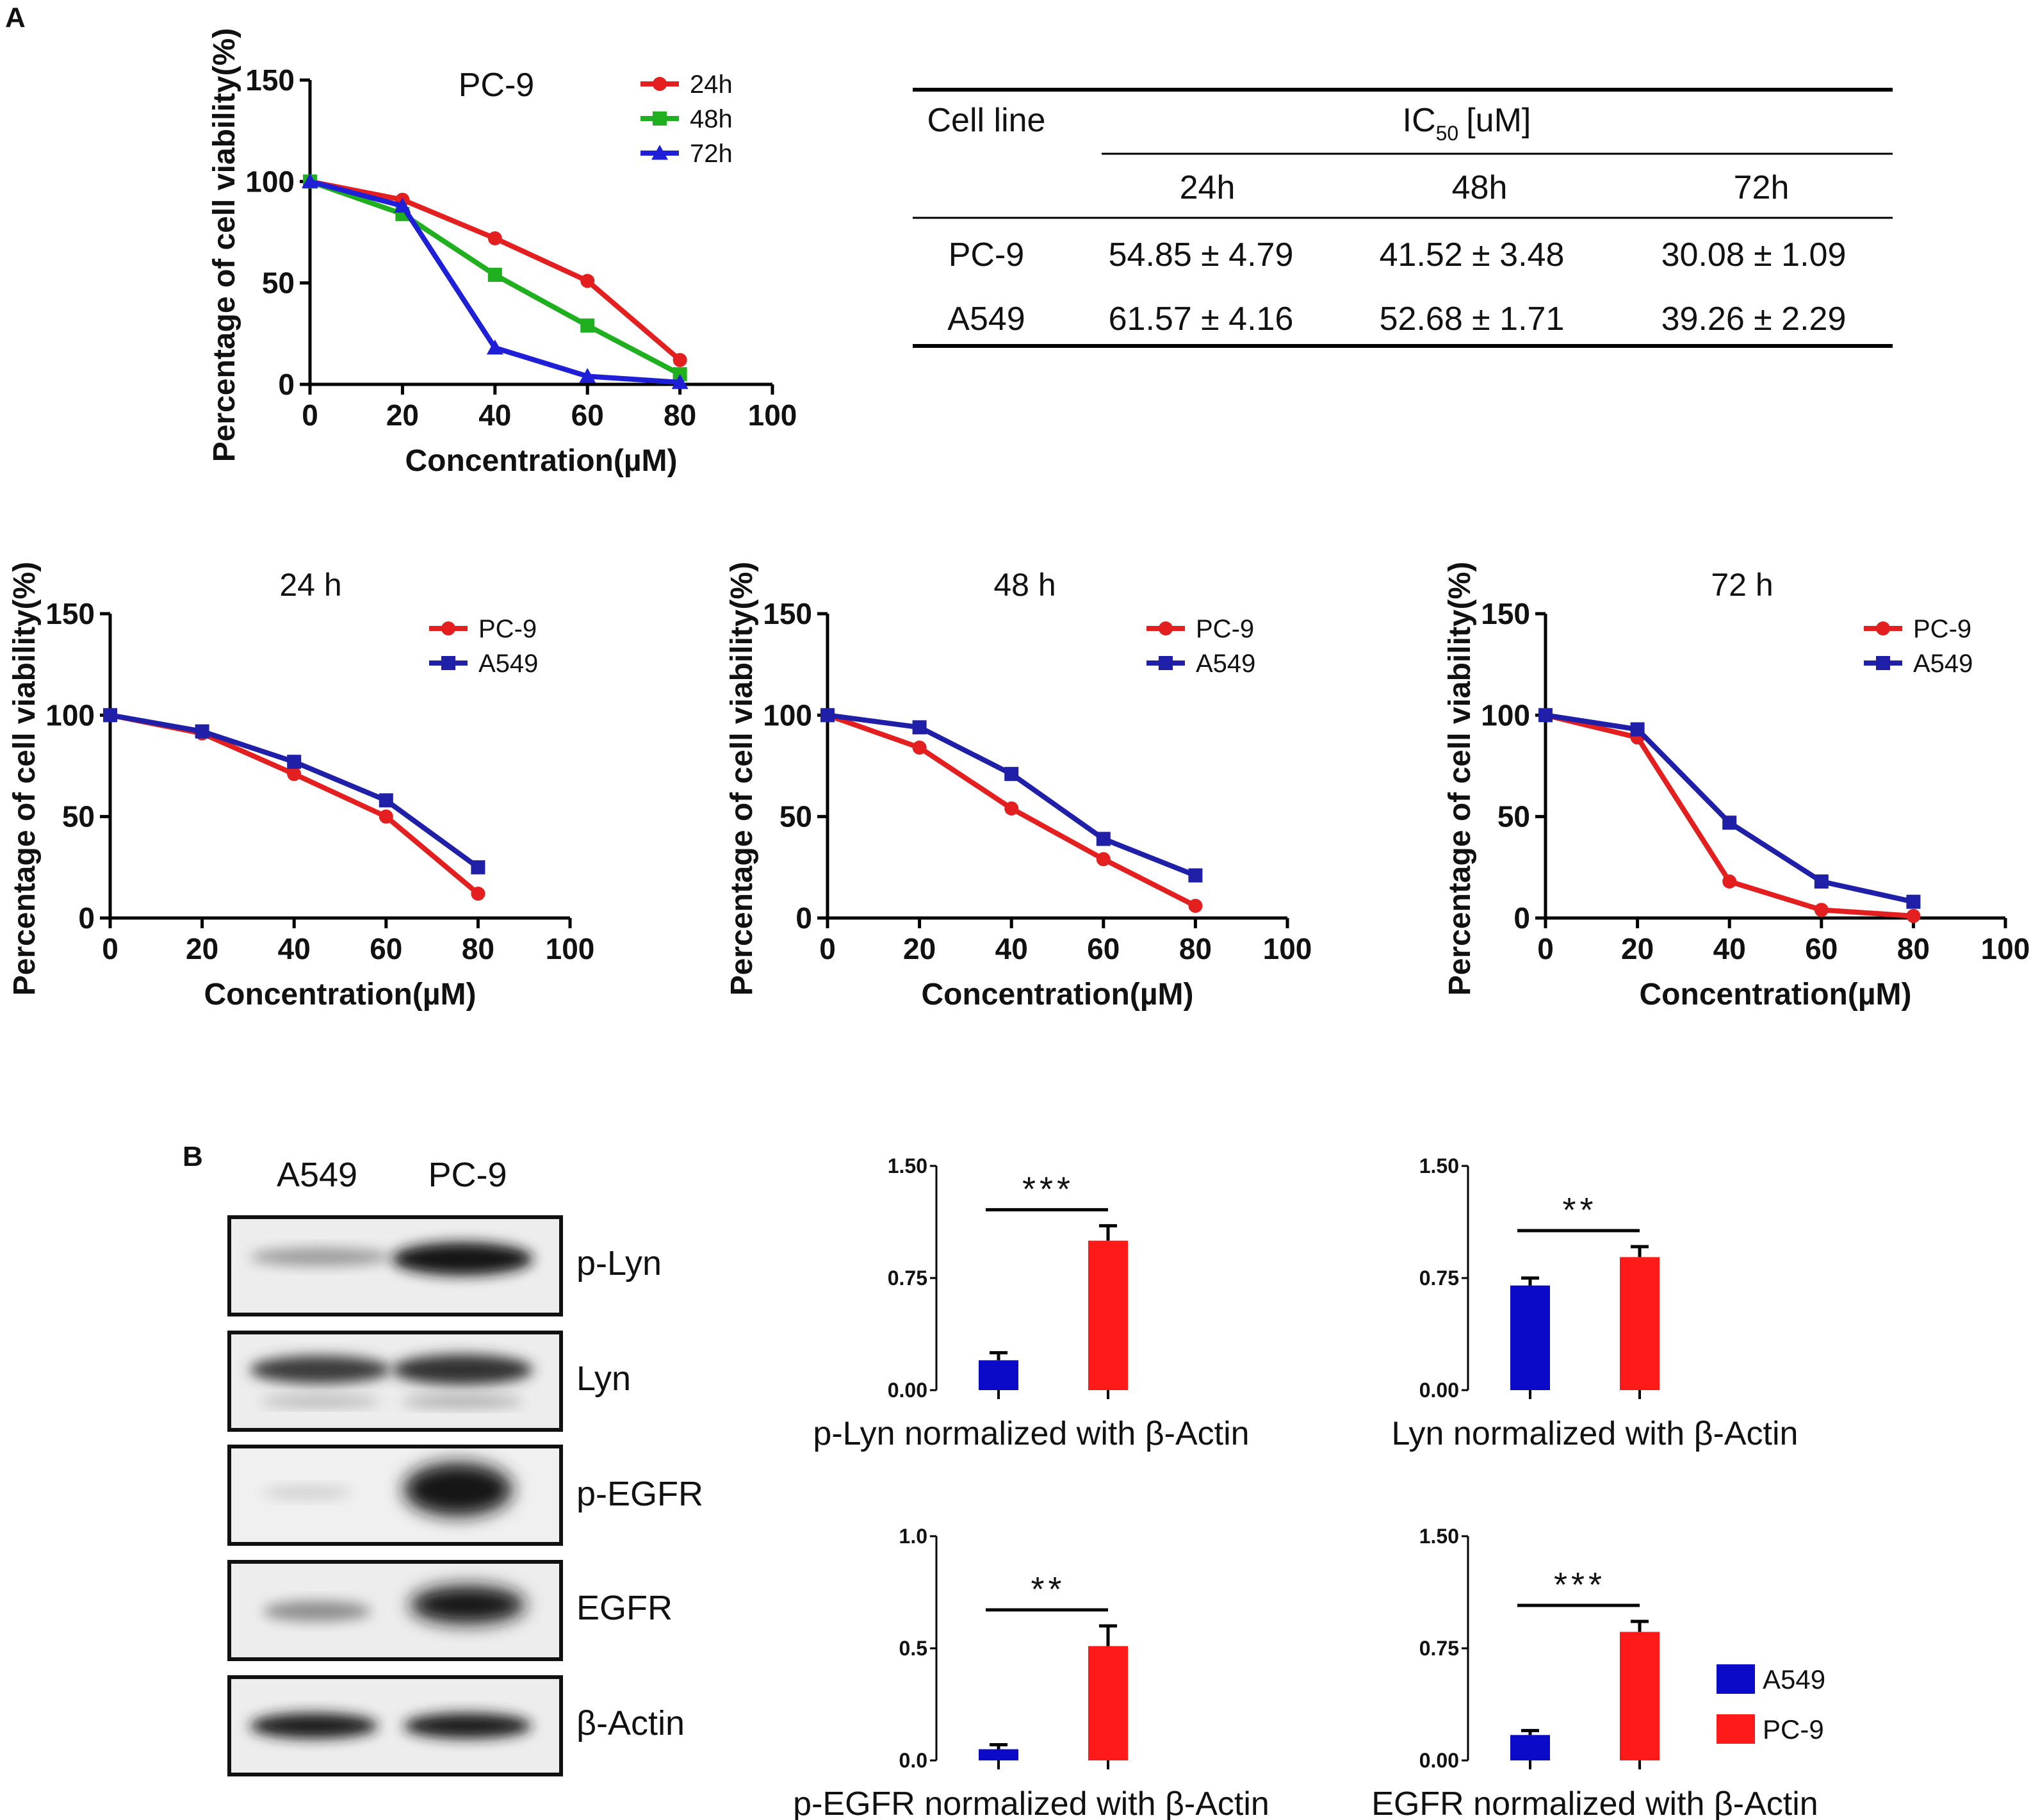 This screenshot has height=1820, width=2031. I want to click on legend-label: 72h, so click(711, 154).